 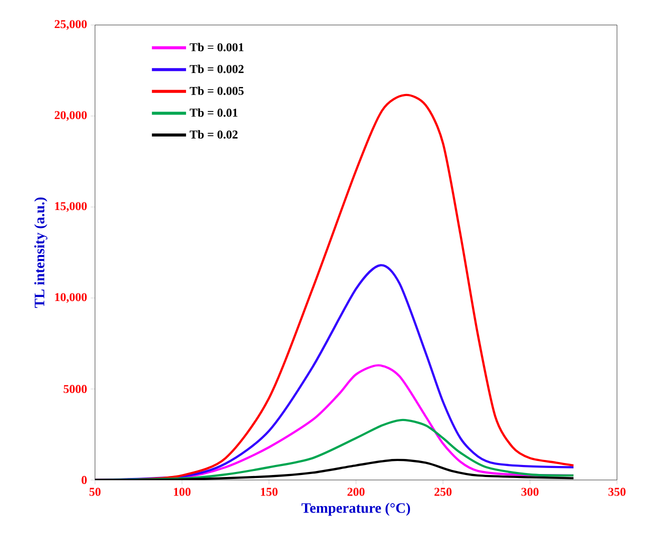 I want to click on x-tick-label: 100, so click(x=182, y=492).